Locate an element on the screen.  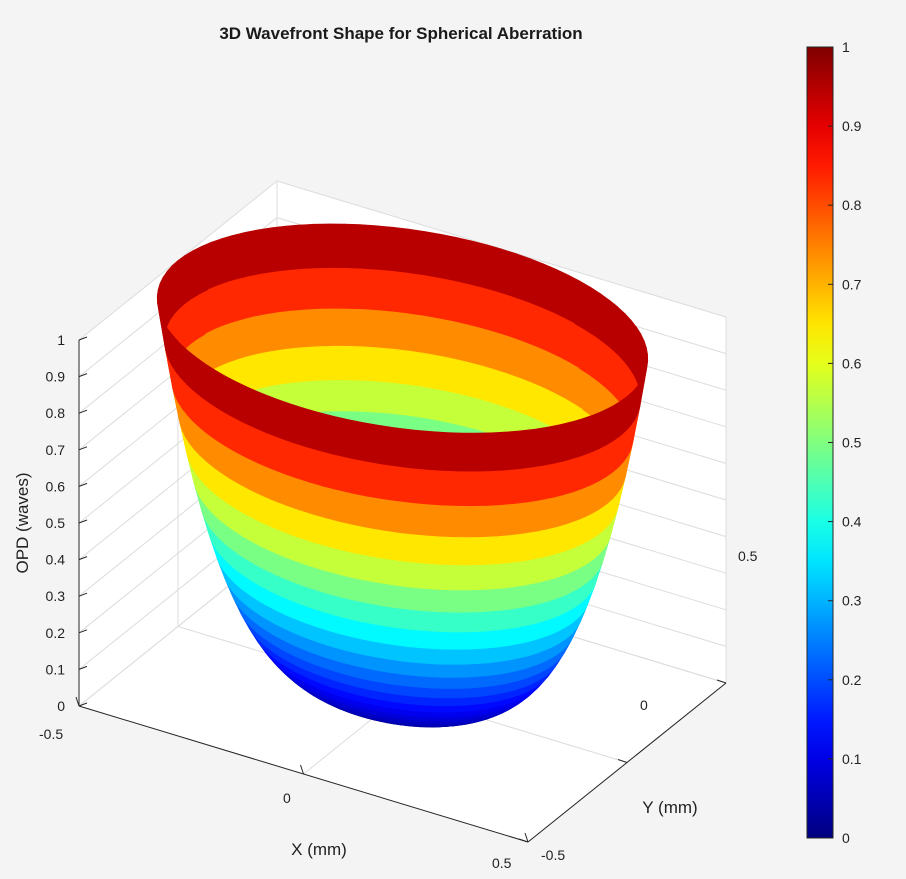
colorbar-tick-label-3: 0.3 is located at coordinates (852, 601).